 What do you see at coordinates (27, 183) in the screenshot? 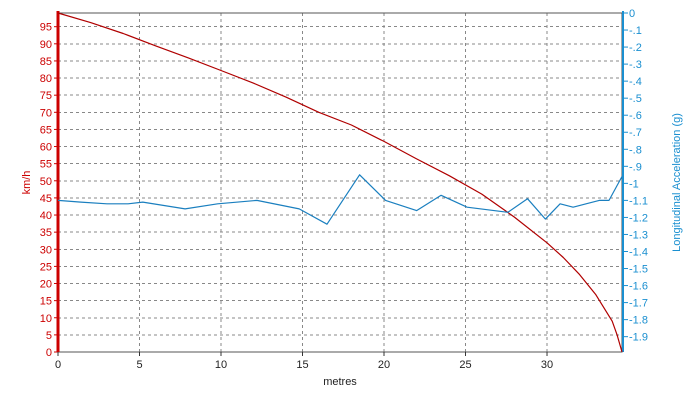
I see `y-left-axis-label: km/h` at bounding box center [27, 183].